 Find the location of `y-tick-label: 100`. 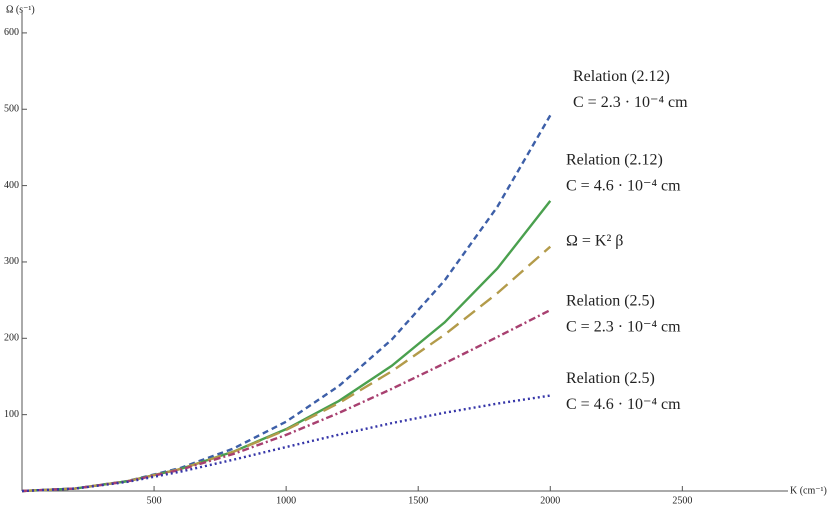

y-tick-label: 100 is located at coordinates (11, 414).